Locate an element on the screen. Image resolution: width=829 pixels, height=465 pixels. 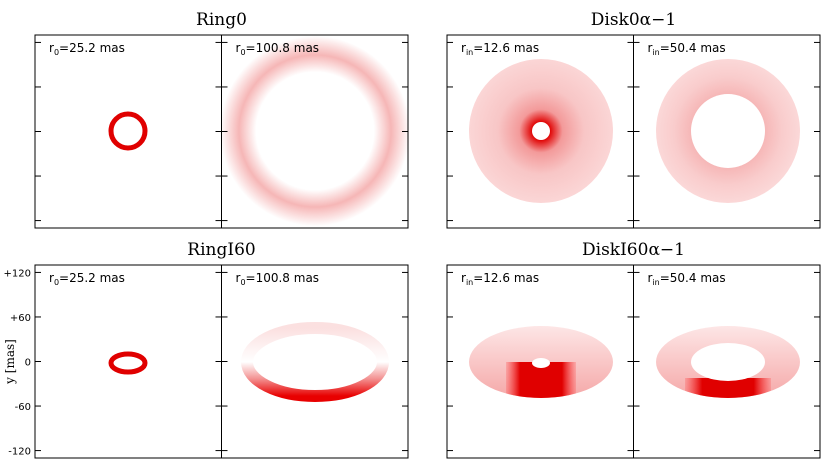
y-tick-label: +60 is located at coordinates (20, 318).